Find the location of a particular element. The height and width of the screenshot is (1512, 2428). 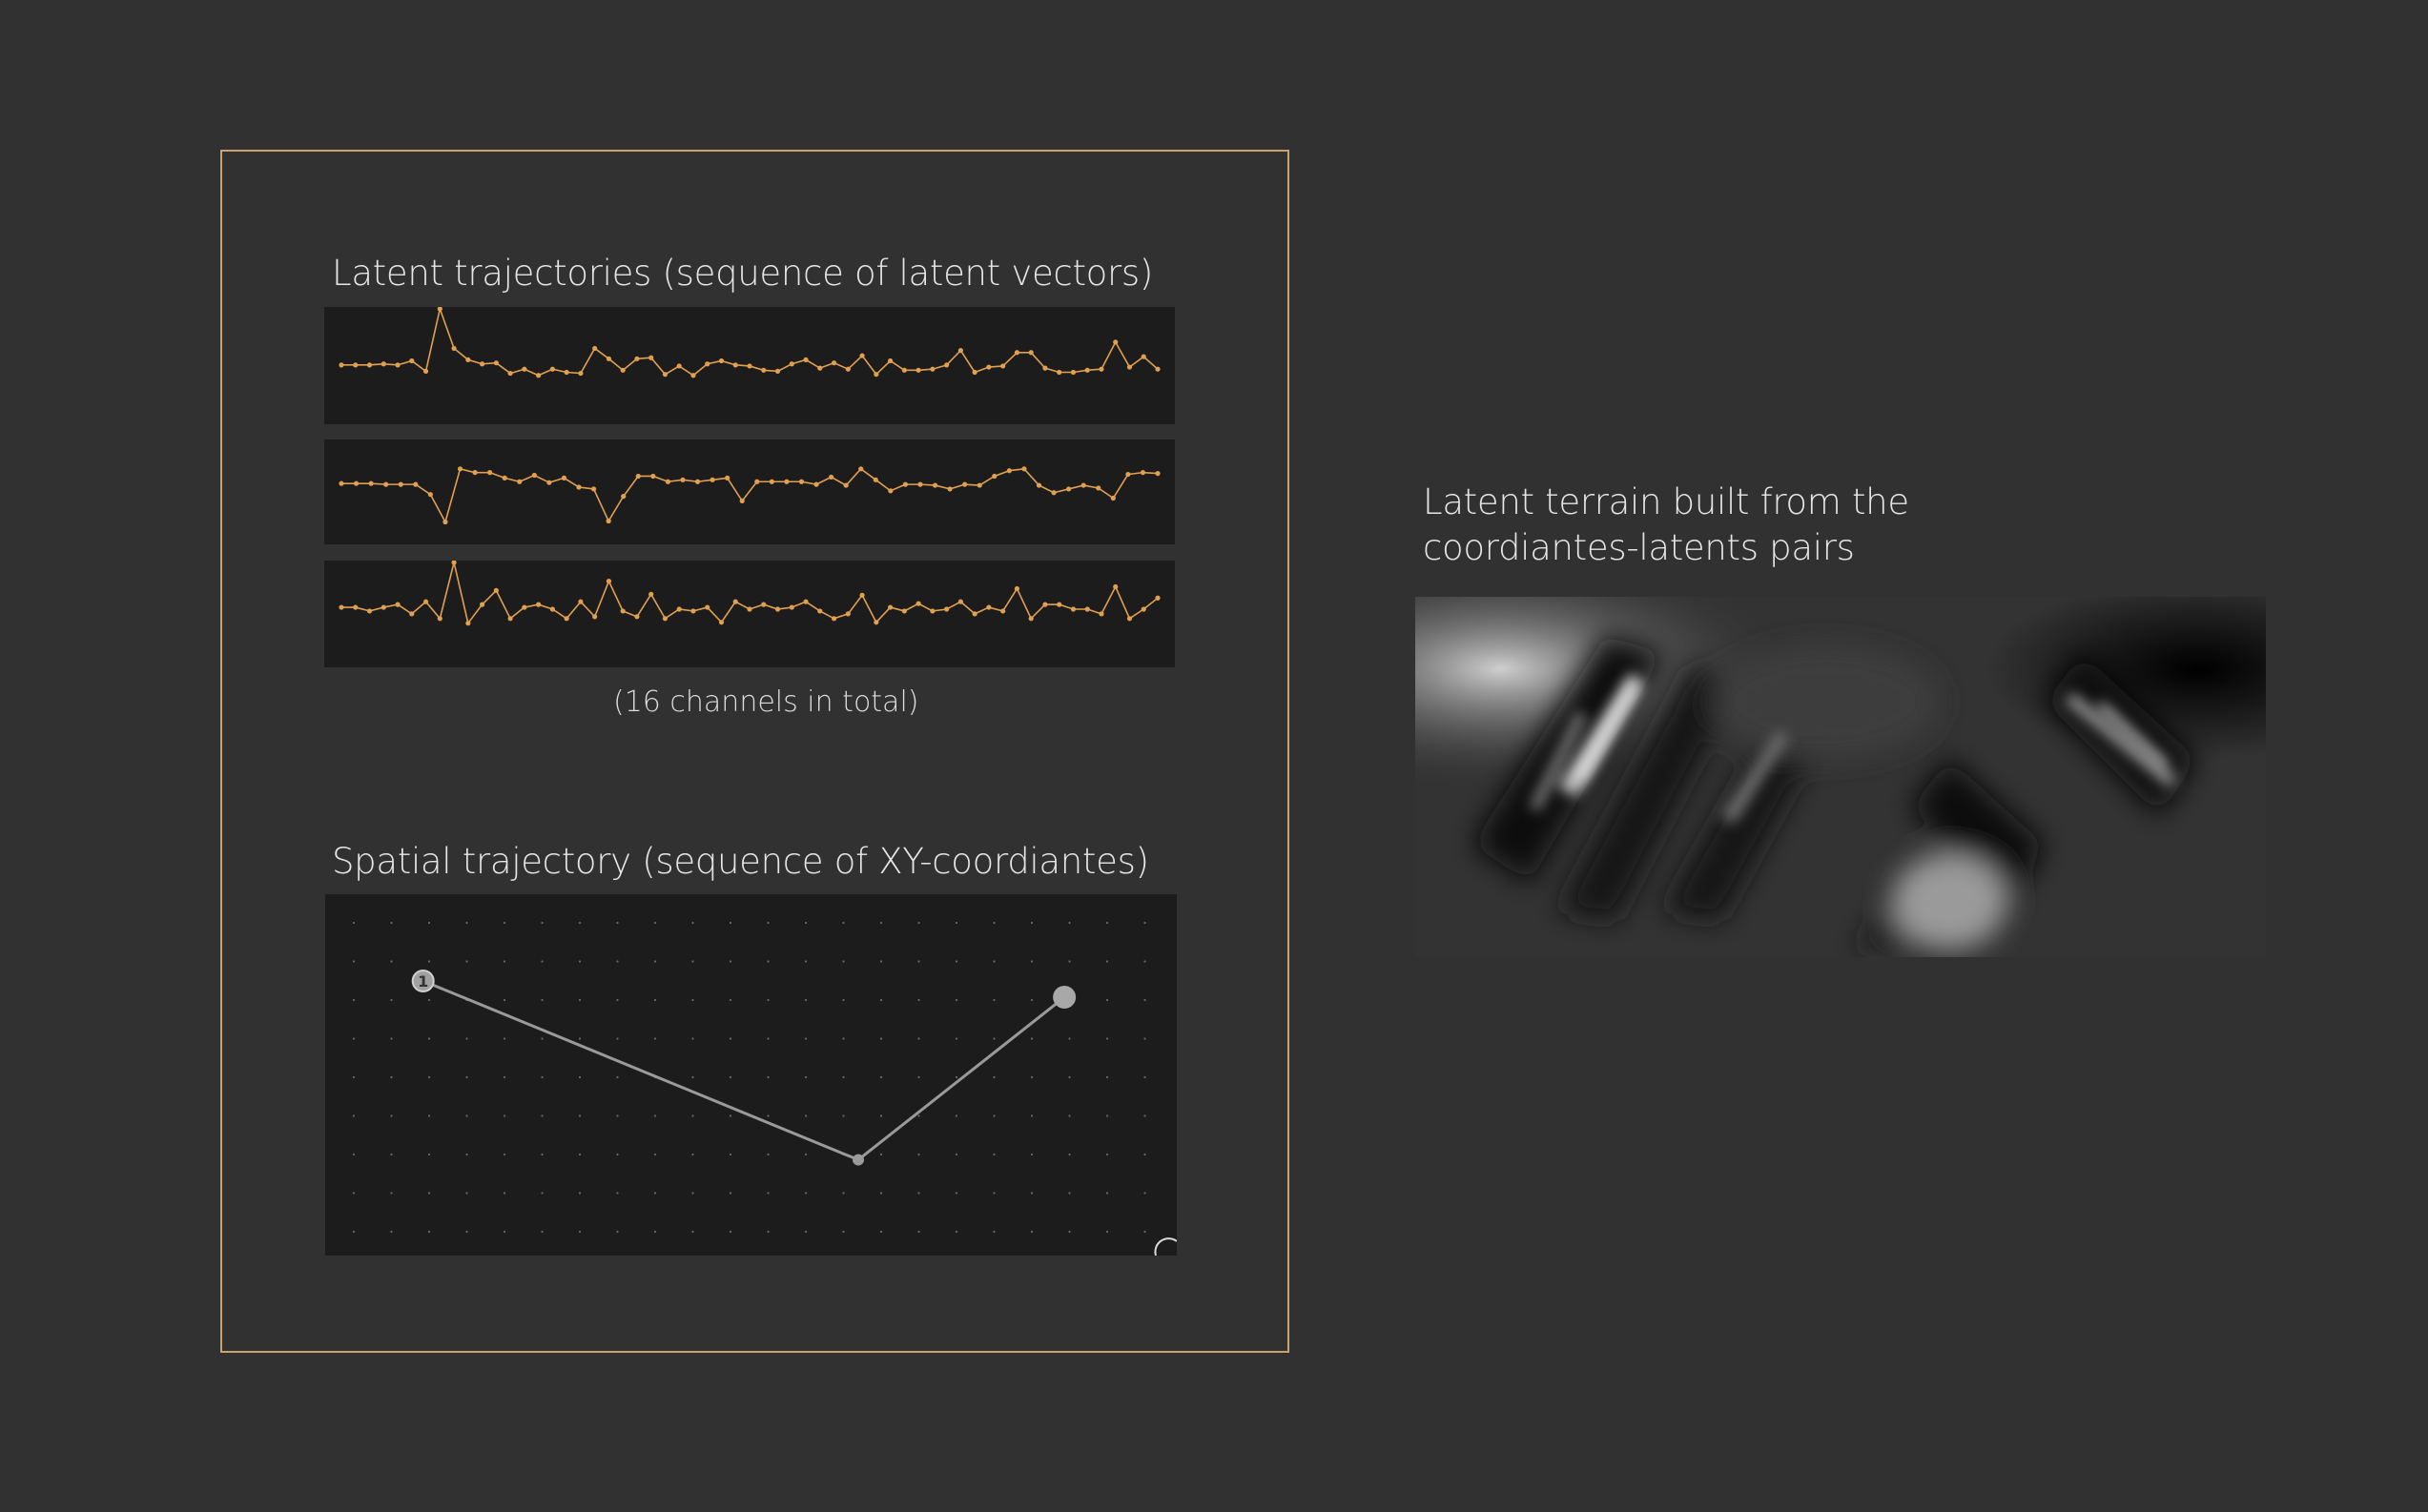

latent-channel-1-panel is located at coordinates (749, 365).